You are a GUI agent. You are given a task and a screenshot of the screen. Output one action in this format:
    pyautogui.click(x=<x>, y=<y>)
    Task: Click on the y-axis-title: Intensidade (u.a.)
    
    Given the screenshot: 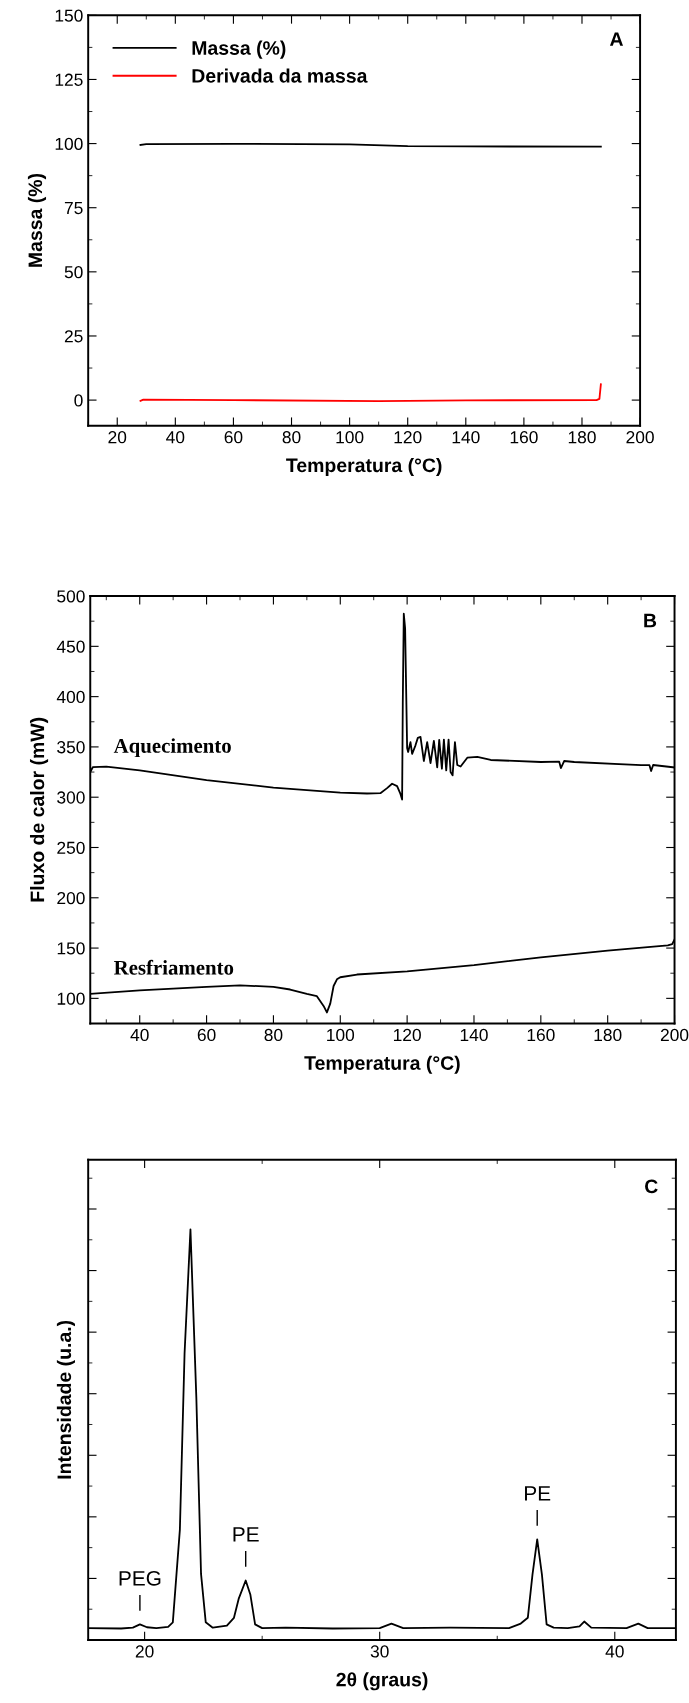 What is the action you would take?
    pyautogui.click(x=65, y=1399)
    